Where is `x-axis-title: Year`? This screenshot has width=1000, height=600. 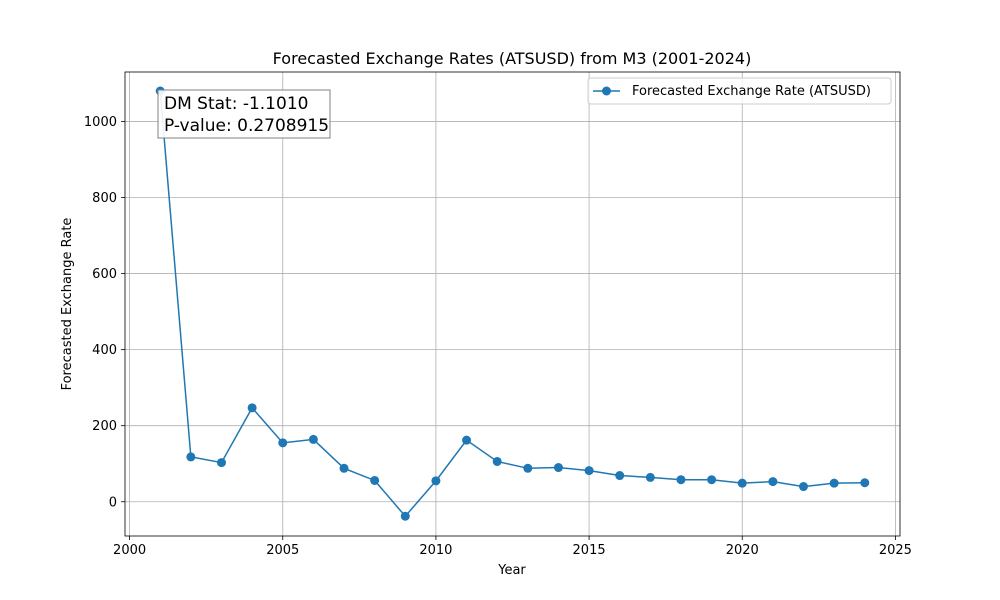
x-axis-title: Year is located at coordinates (511, 570).